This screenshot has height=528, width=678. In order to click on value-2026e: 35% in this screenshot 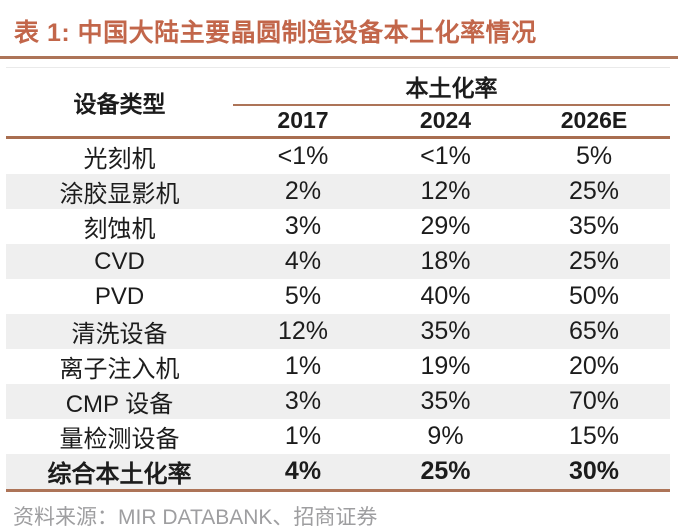, I will do `click(594, 226)`.